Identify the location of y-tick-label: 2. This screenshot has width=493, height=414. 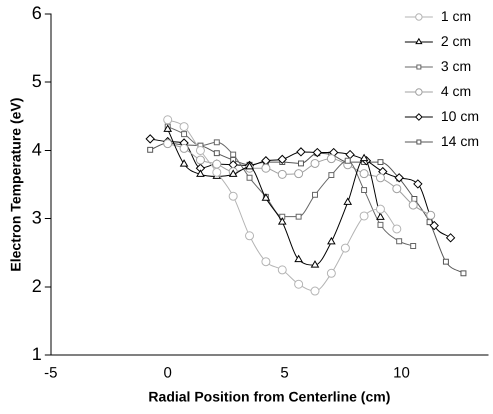
(37, 286).